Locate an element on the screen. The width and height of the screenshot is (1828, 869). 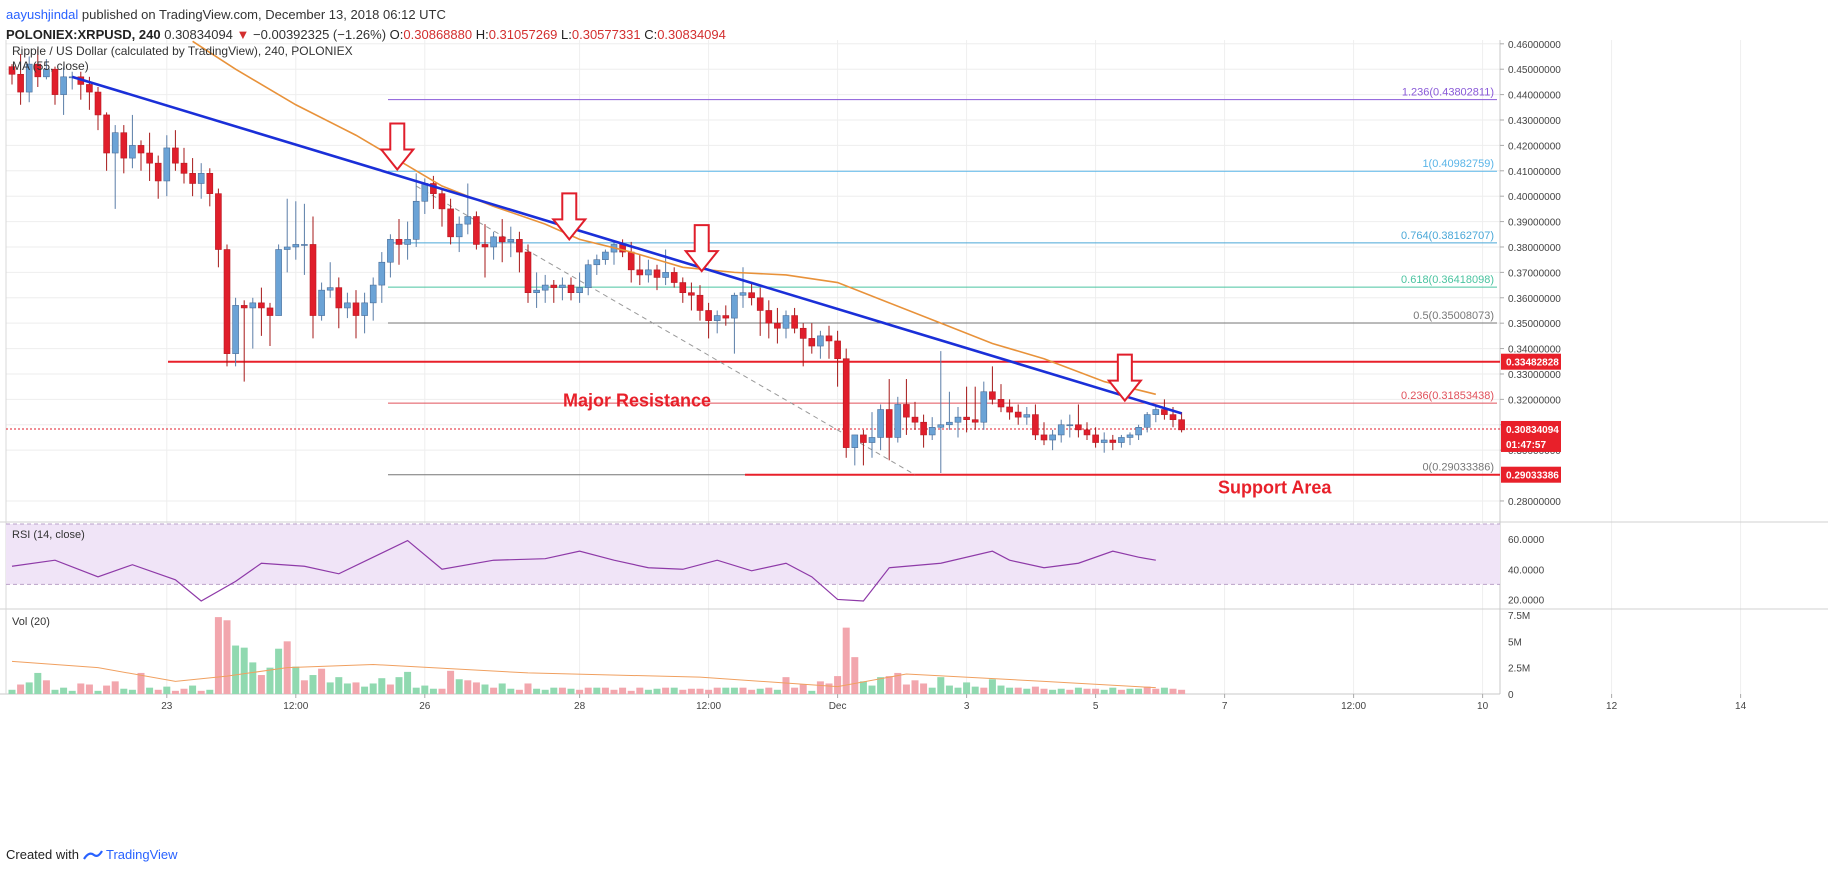
price-tick-label: 0.38000000 is located at coordinates (1534, 248).